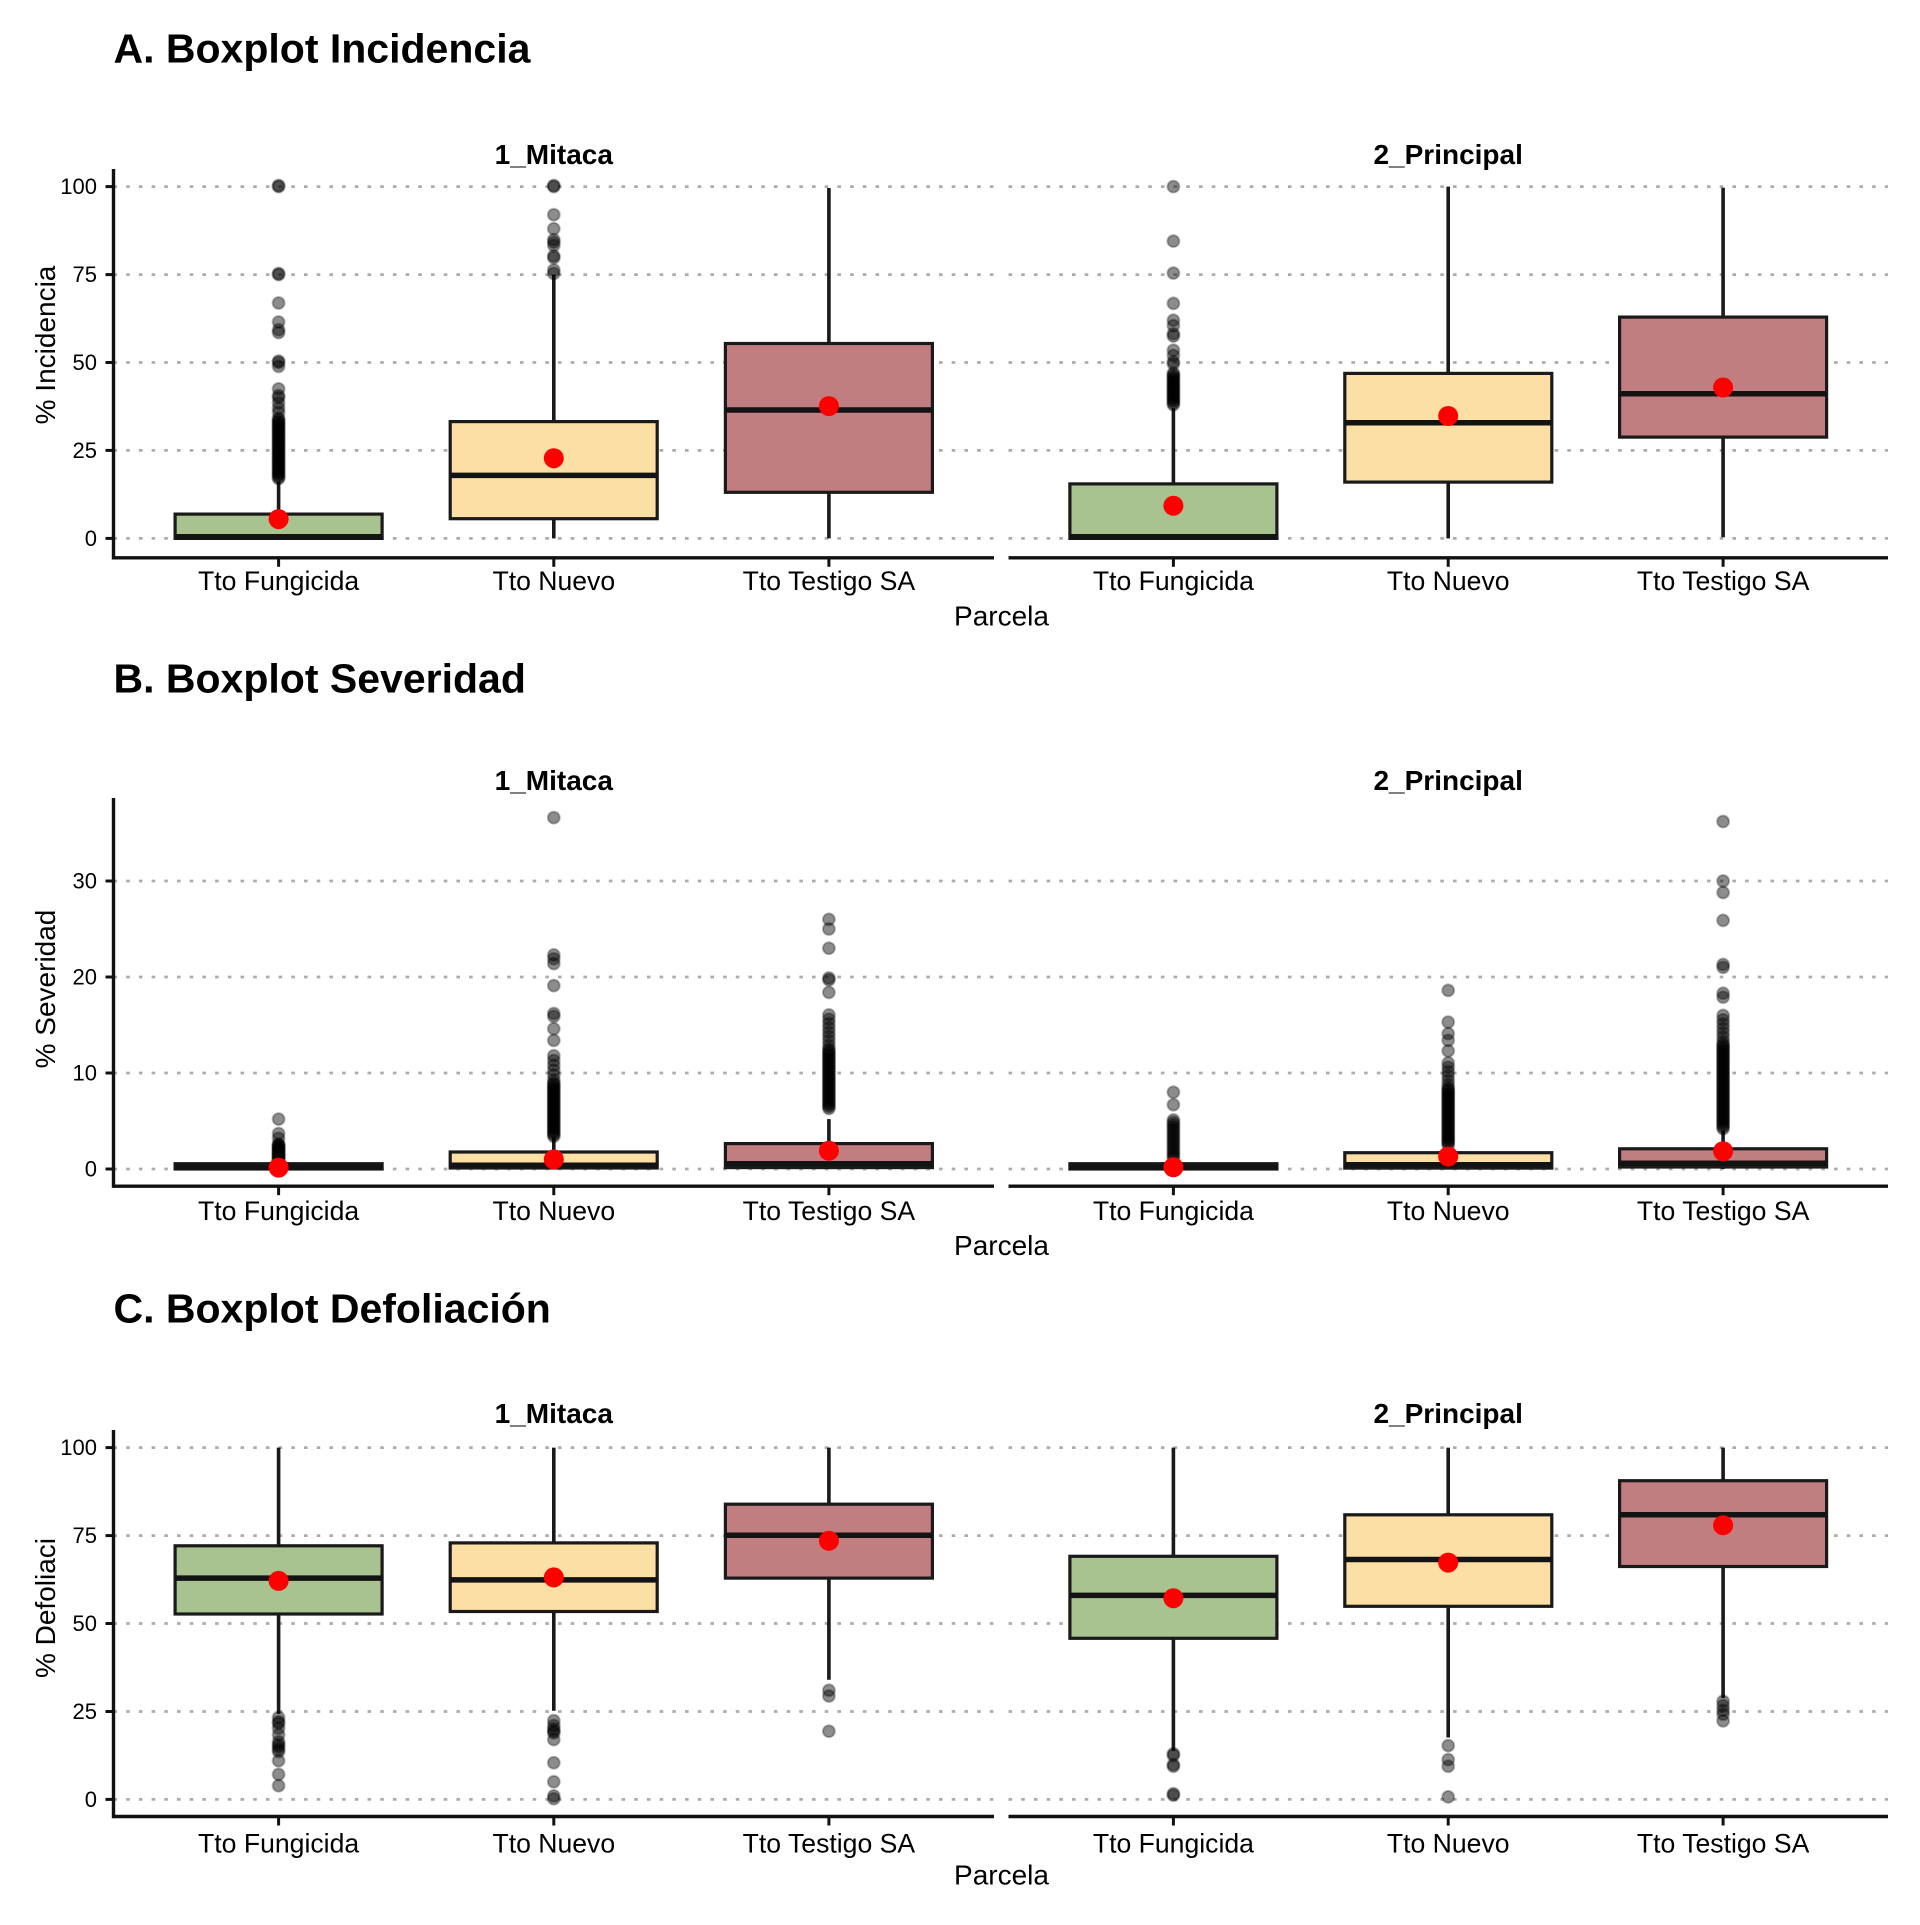 The image size is (1920, 1925). Describe the element at coordinates (85, 1073) in the screenshot. I see `svg-text: 10` at that location.